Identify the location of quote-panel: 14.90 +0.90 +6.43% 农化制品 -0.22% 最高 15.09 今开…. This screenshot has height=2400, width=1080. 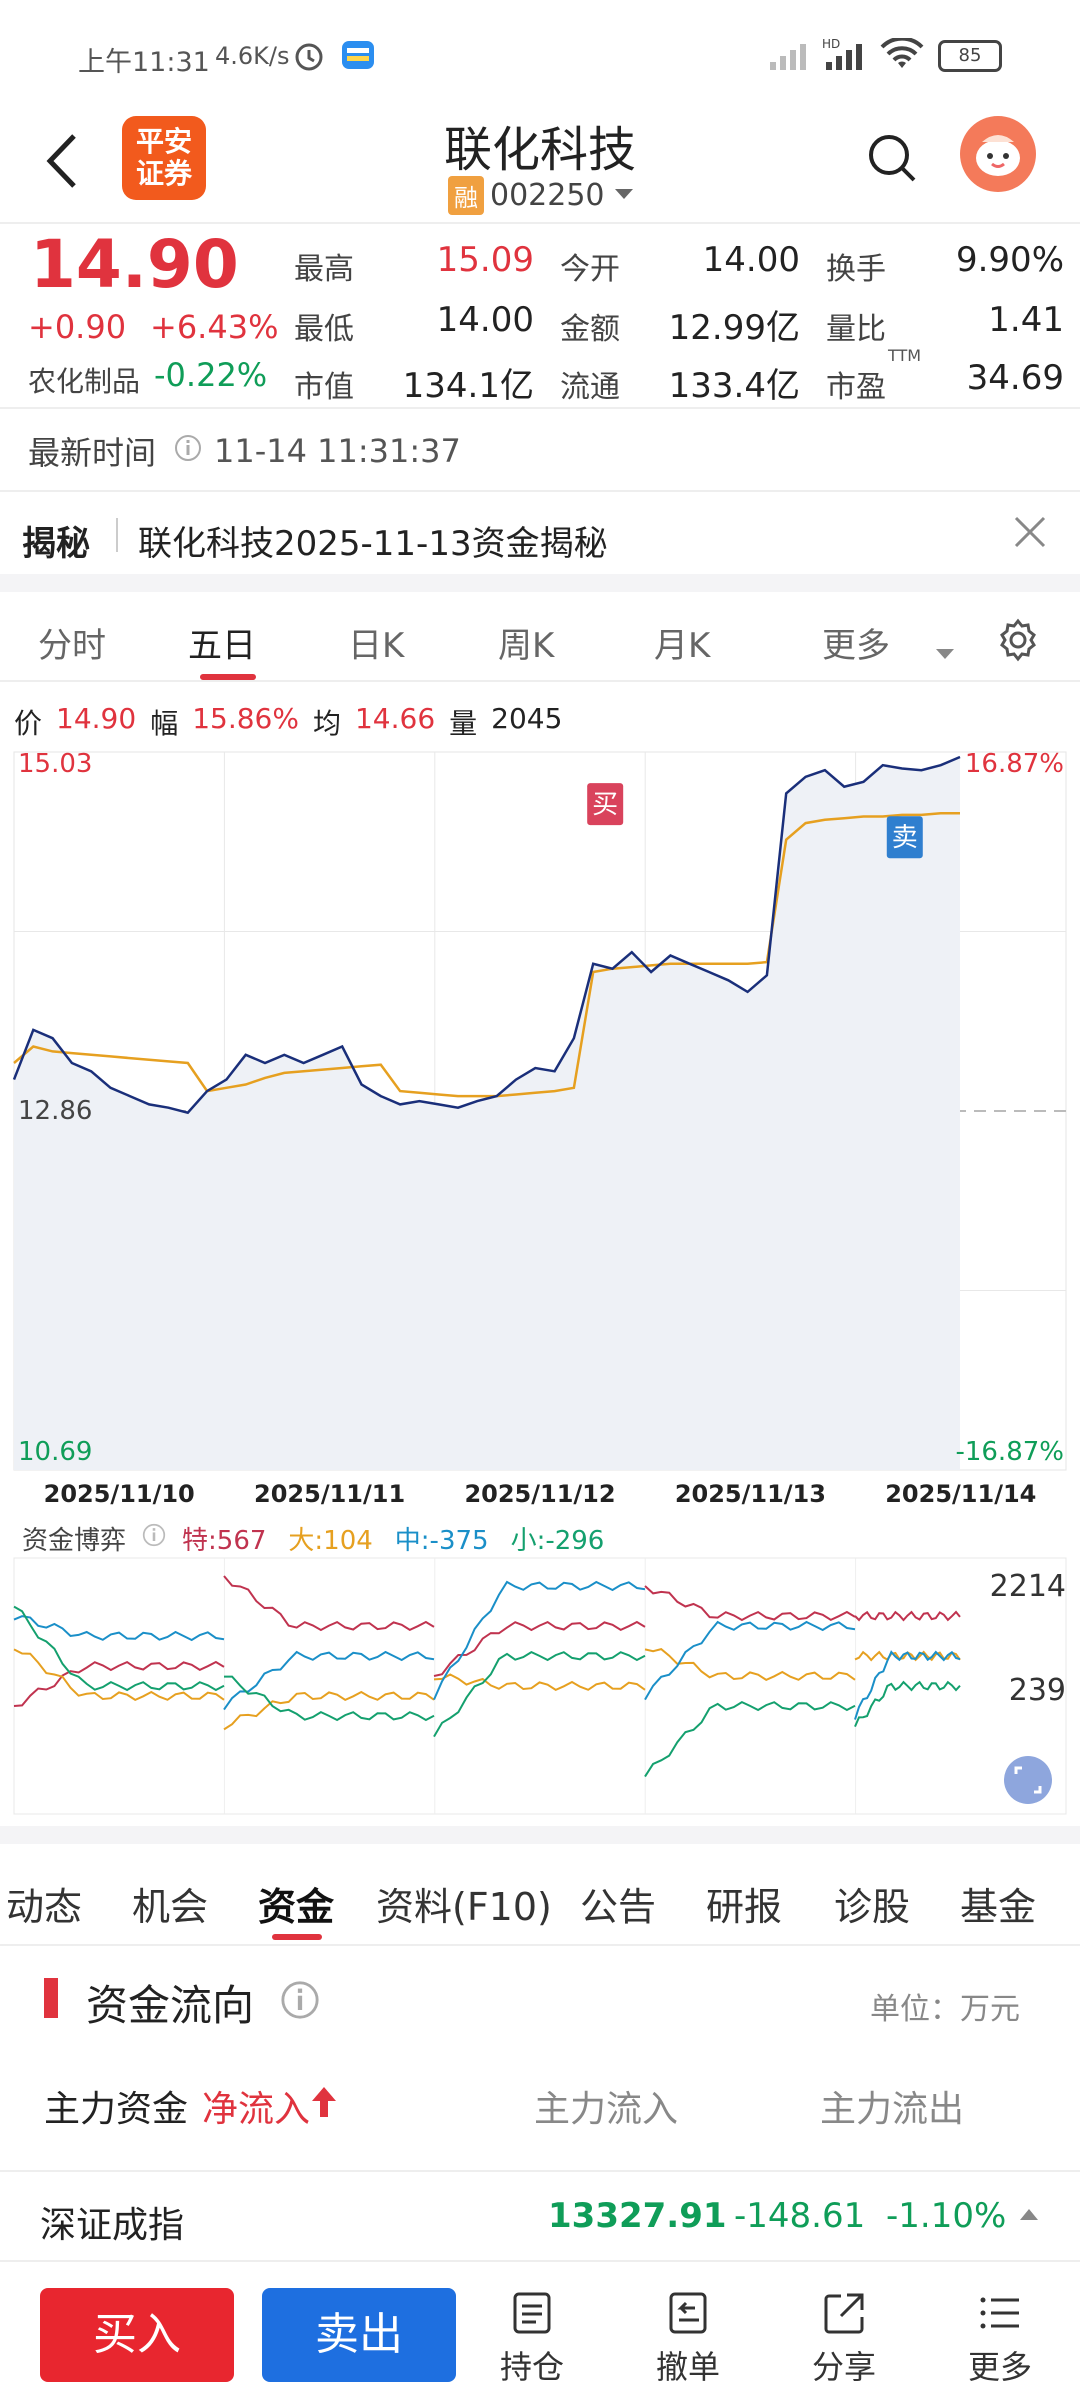
(540, 314).